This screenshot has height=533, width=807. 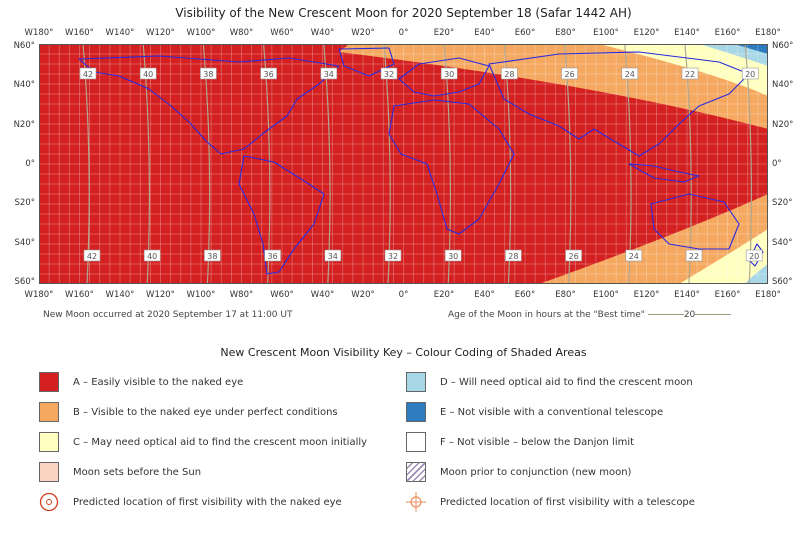 I want to click on zone-b-region-south, so click(x=653, y=239).